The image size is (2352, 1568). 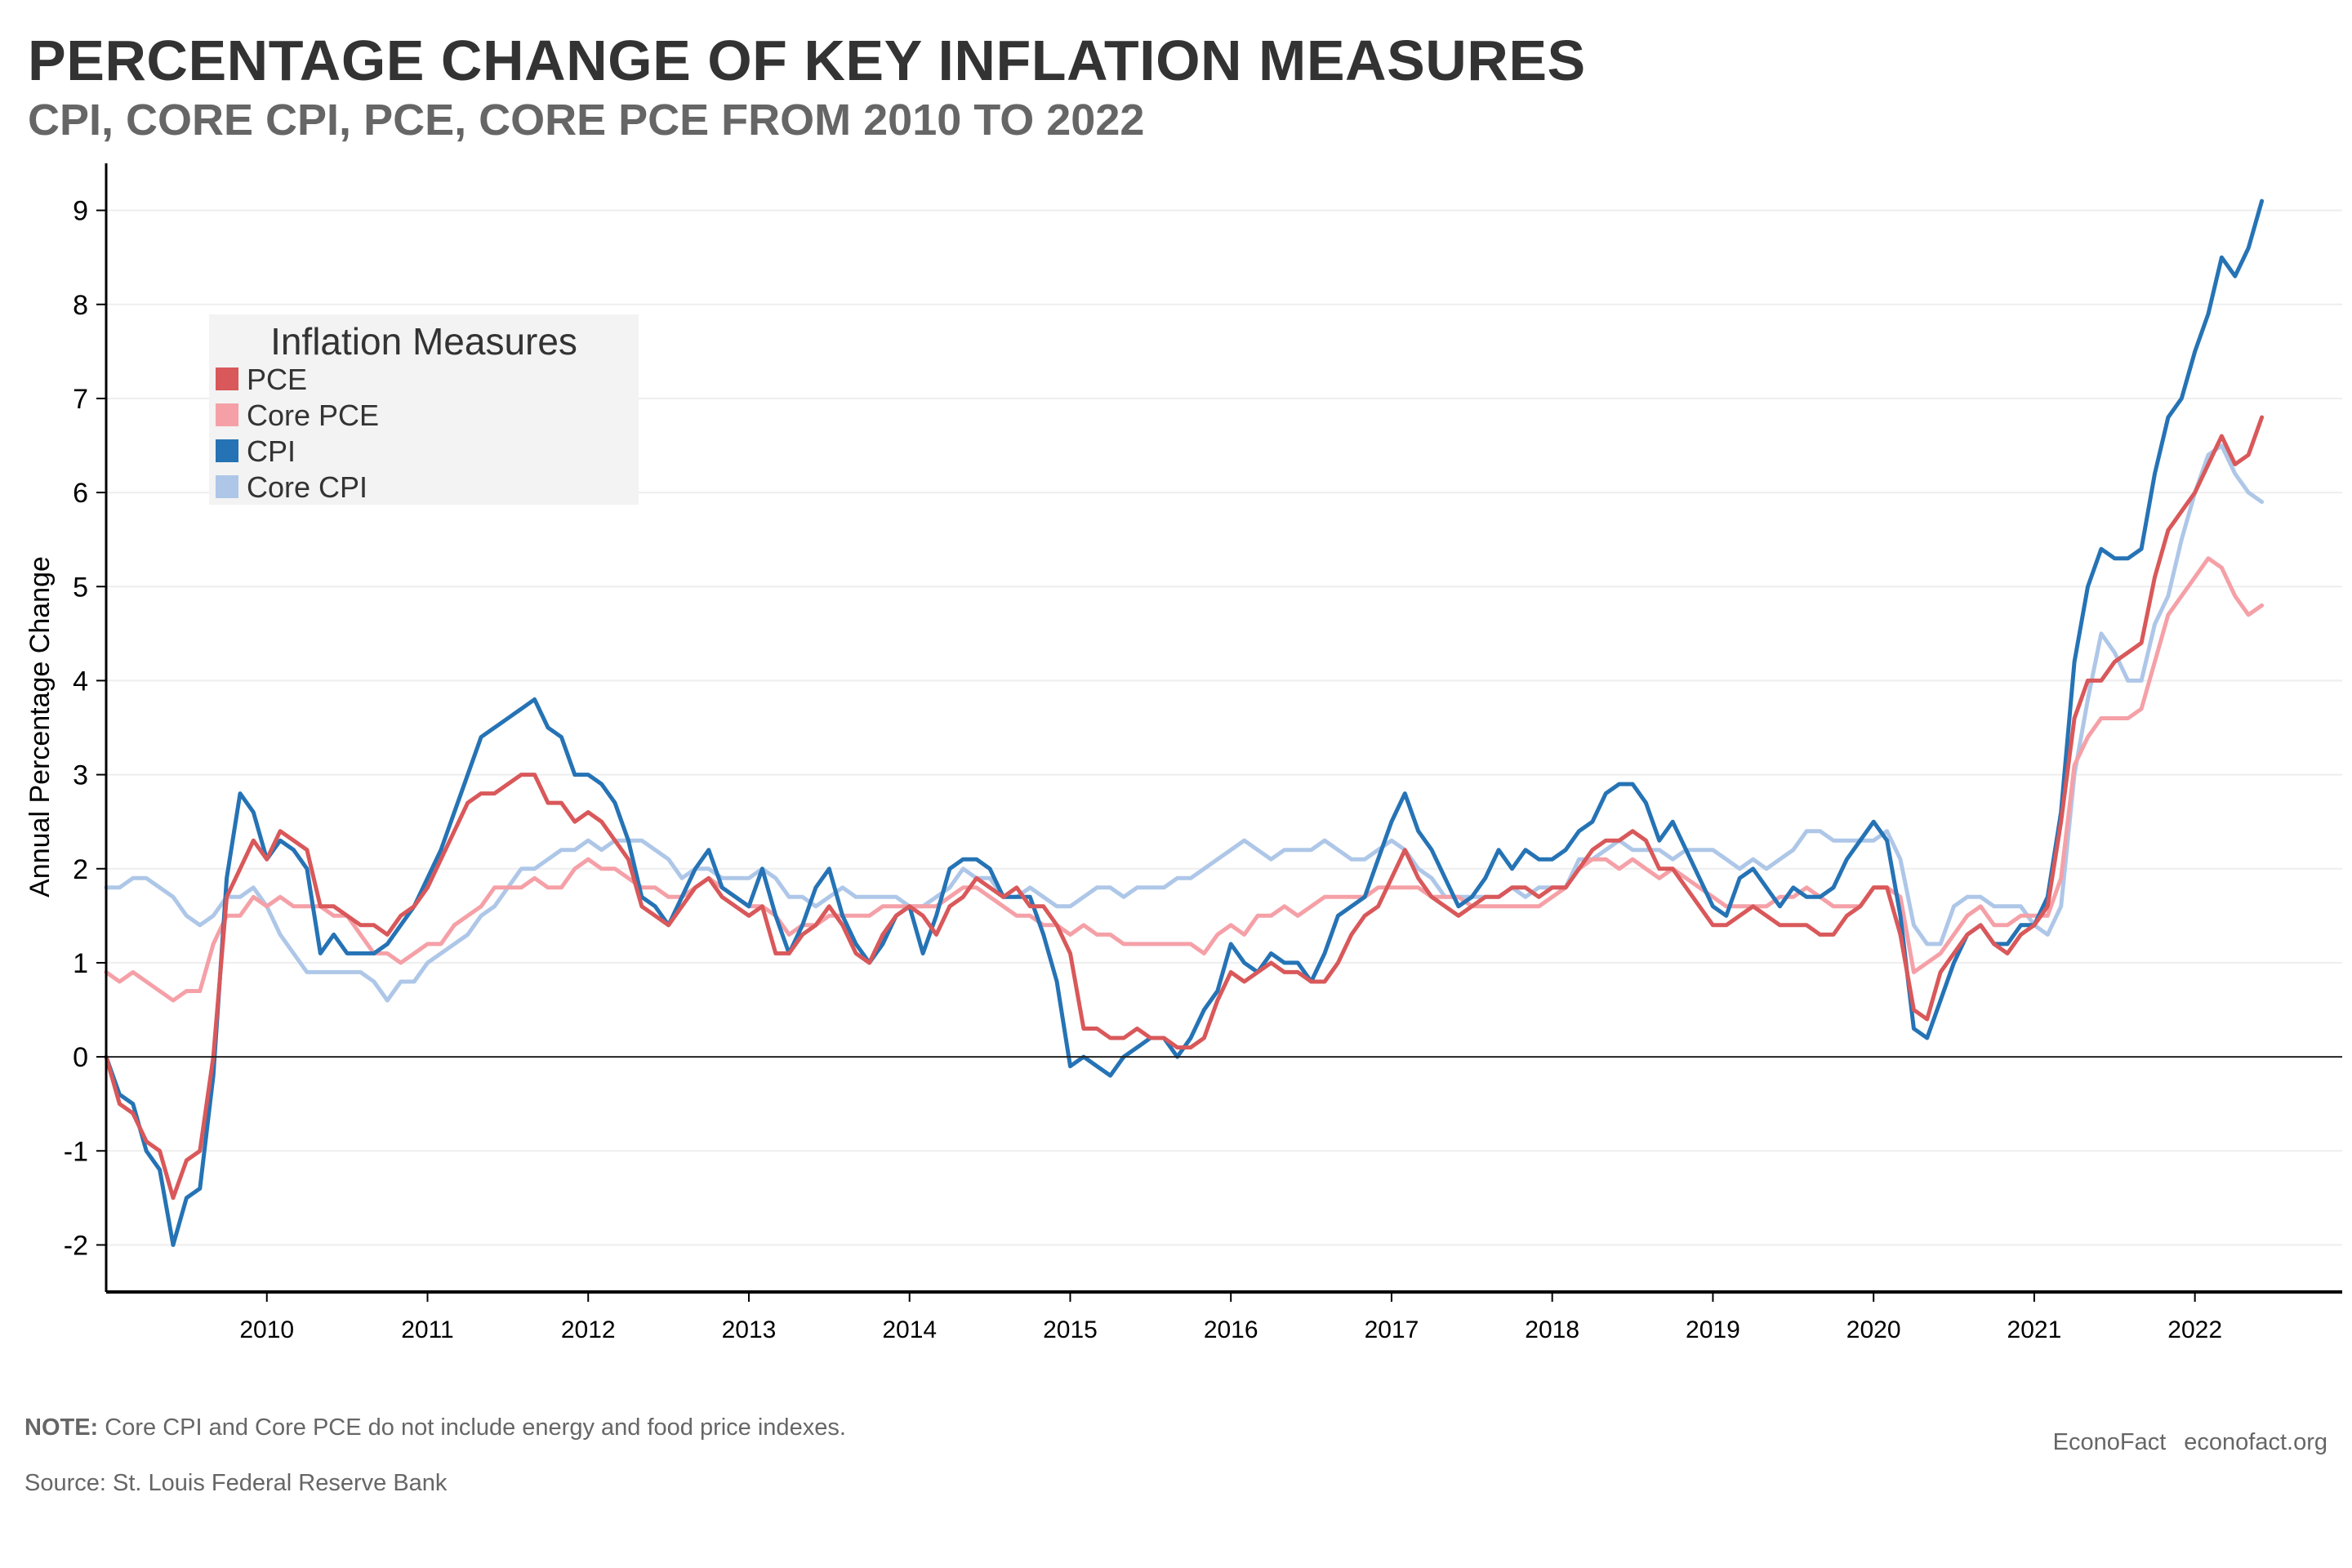 I want to click on legend-title: Inflation Measures, so click(x=423, y=341).